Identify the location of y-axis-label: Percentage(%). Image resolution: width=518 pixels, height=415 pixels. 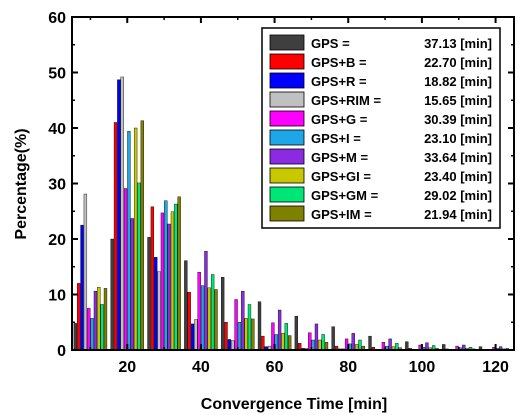
(21, 183).